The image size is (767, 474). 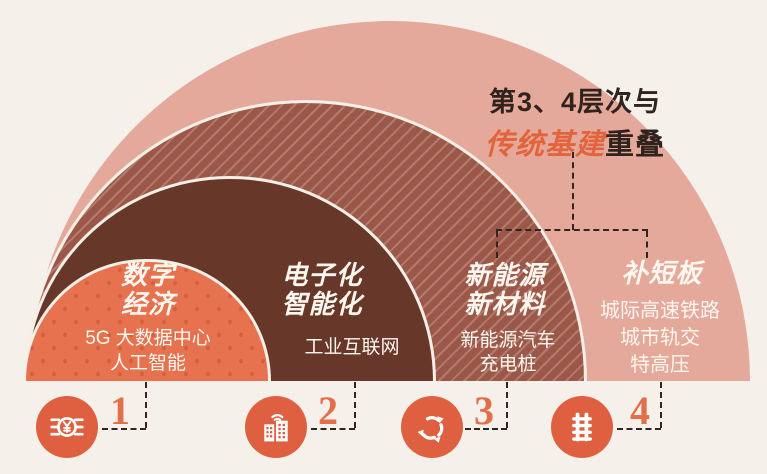 I want to click on layer-2-title: 电子化 智能化, so click(x=322, y=290).